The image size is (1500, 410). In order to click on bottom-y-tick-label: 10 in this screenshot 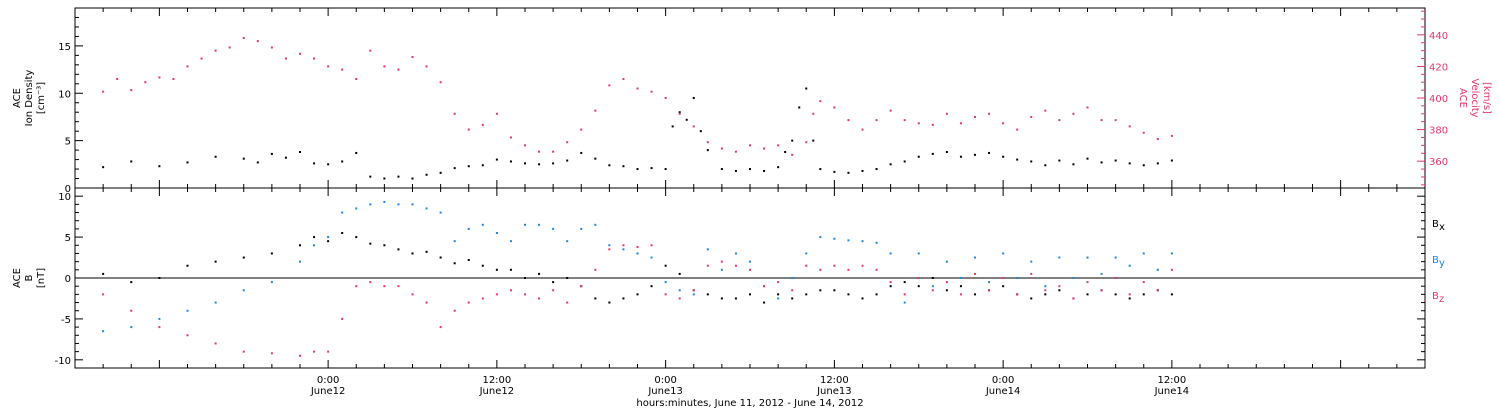, I will do `click(64, 197)`.